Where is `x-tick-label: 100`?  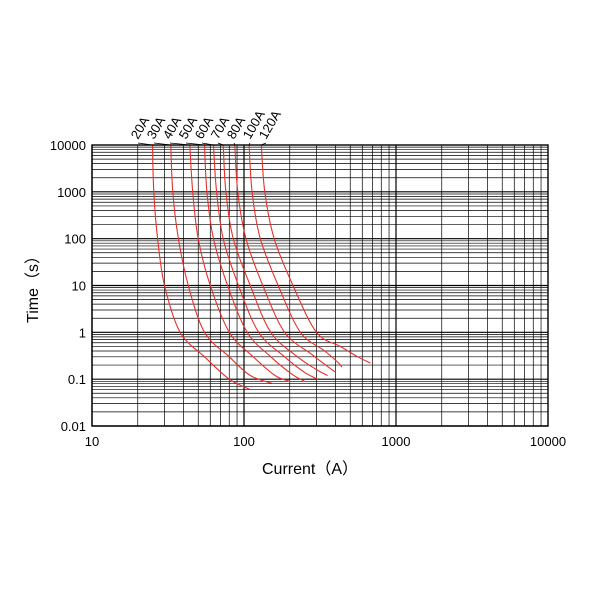
x-tick-label: 100 is located at coordinates (244, 441).